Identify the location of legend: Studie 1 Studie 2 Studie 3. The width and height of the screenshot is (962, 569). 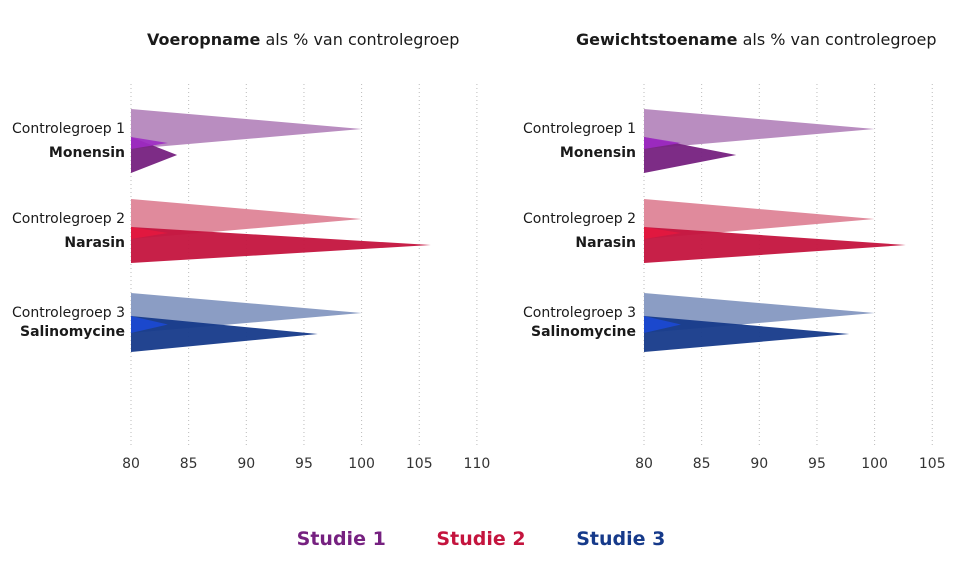
(481, 539).